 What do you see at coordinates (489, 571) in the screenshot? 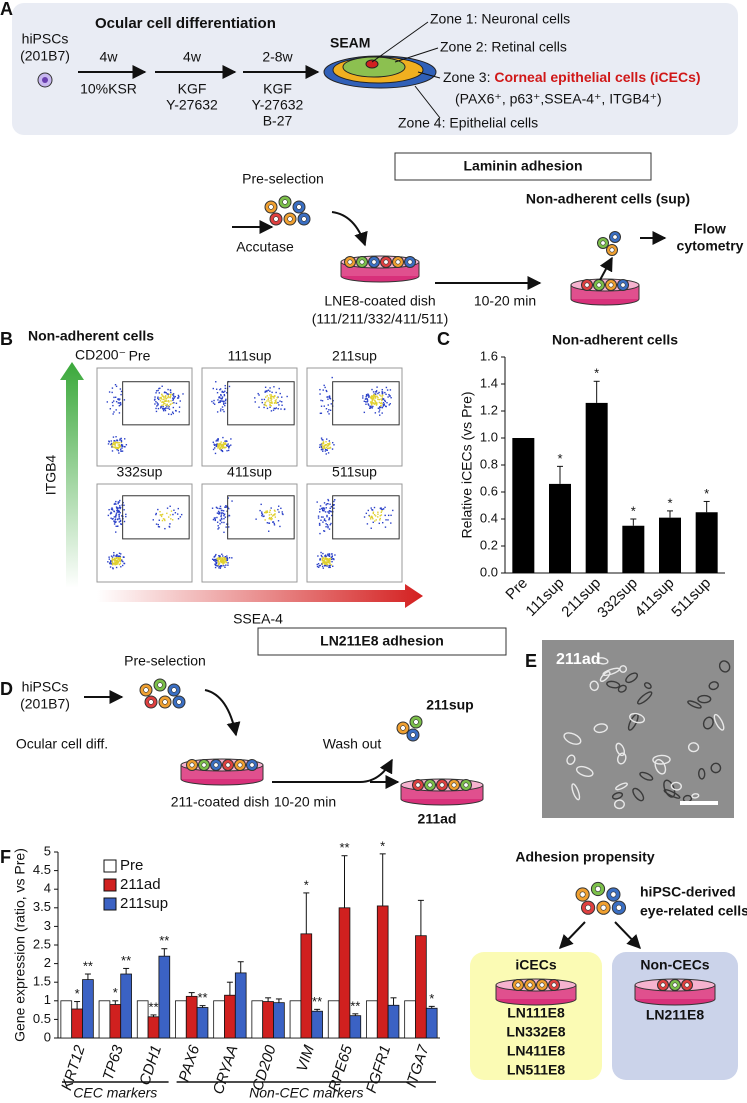
I see `y-tick-label: 0.0` at bounding box center [489, 571].